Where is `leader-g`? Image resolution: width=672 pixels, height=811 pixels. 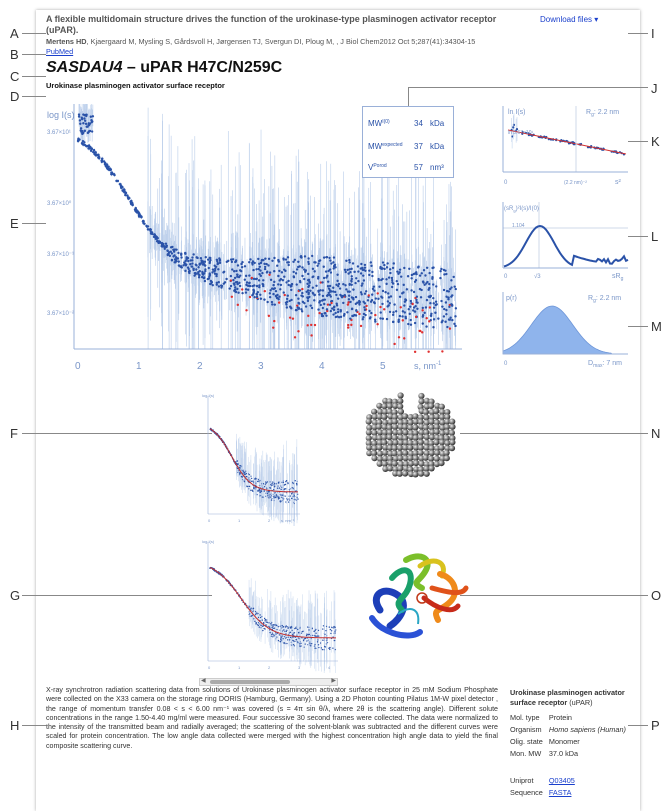
leader-g is located at coordinates (117, 595).